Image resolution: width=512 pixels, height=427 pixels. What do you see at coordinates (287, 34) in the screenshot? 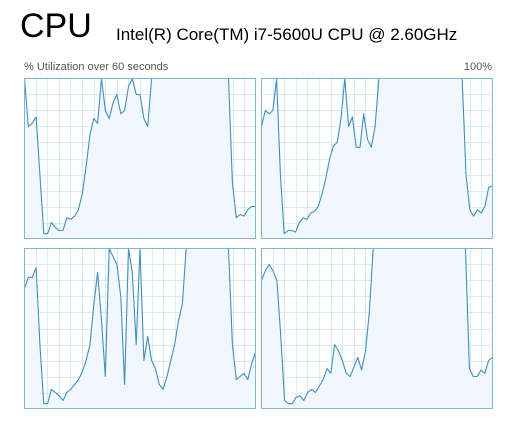
I see `cpu-model-name: Intel(R) Core(TM) i7-5600U CPU @ 2.60GHz` at bounding box center [287, 34].